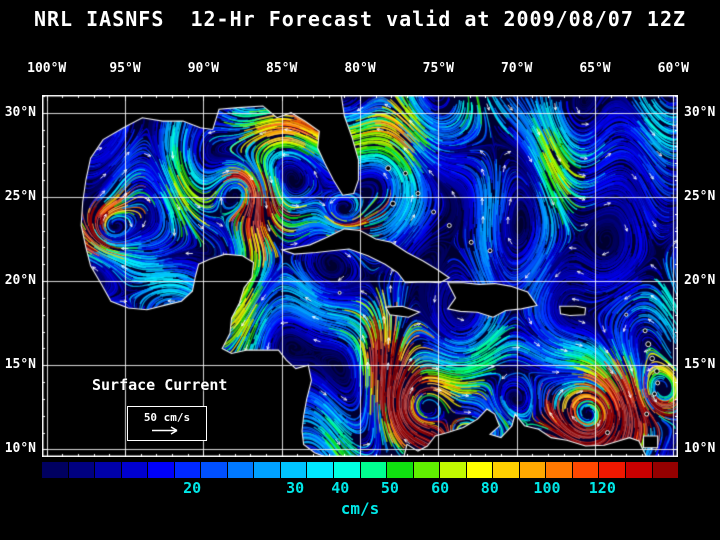 This screenshot has height=540, width=720. What do you see at coordinates (165, 430) in the screenshot?
I see `scale-arrow-icon` at bounding box center [165, 430].